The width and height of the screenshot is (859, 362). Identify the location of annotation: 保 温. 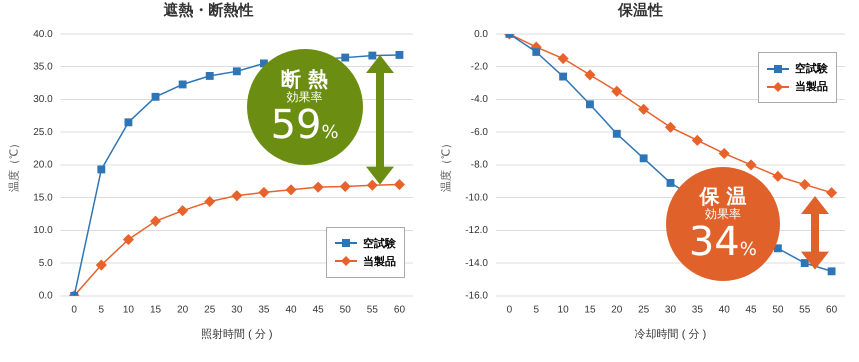
(722, 196).